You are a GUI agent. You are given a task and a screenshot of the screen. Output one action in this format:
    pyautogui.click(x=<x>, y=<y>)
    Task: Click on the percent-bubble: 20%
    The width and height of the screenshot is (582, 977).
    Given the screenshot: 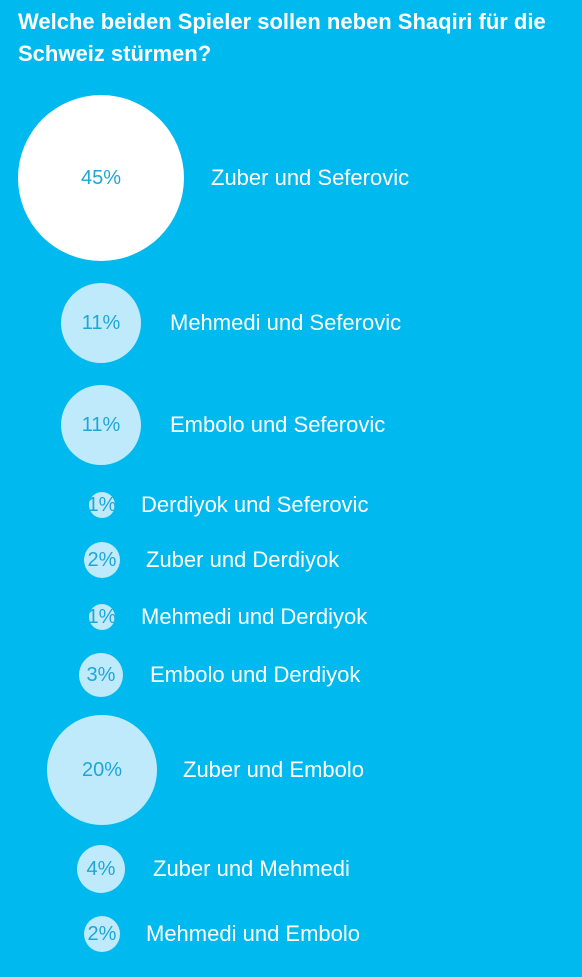 What is the action you would take?
    pyautogui.click(x=102, y=770)
    